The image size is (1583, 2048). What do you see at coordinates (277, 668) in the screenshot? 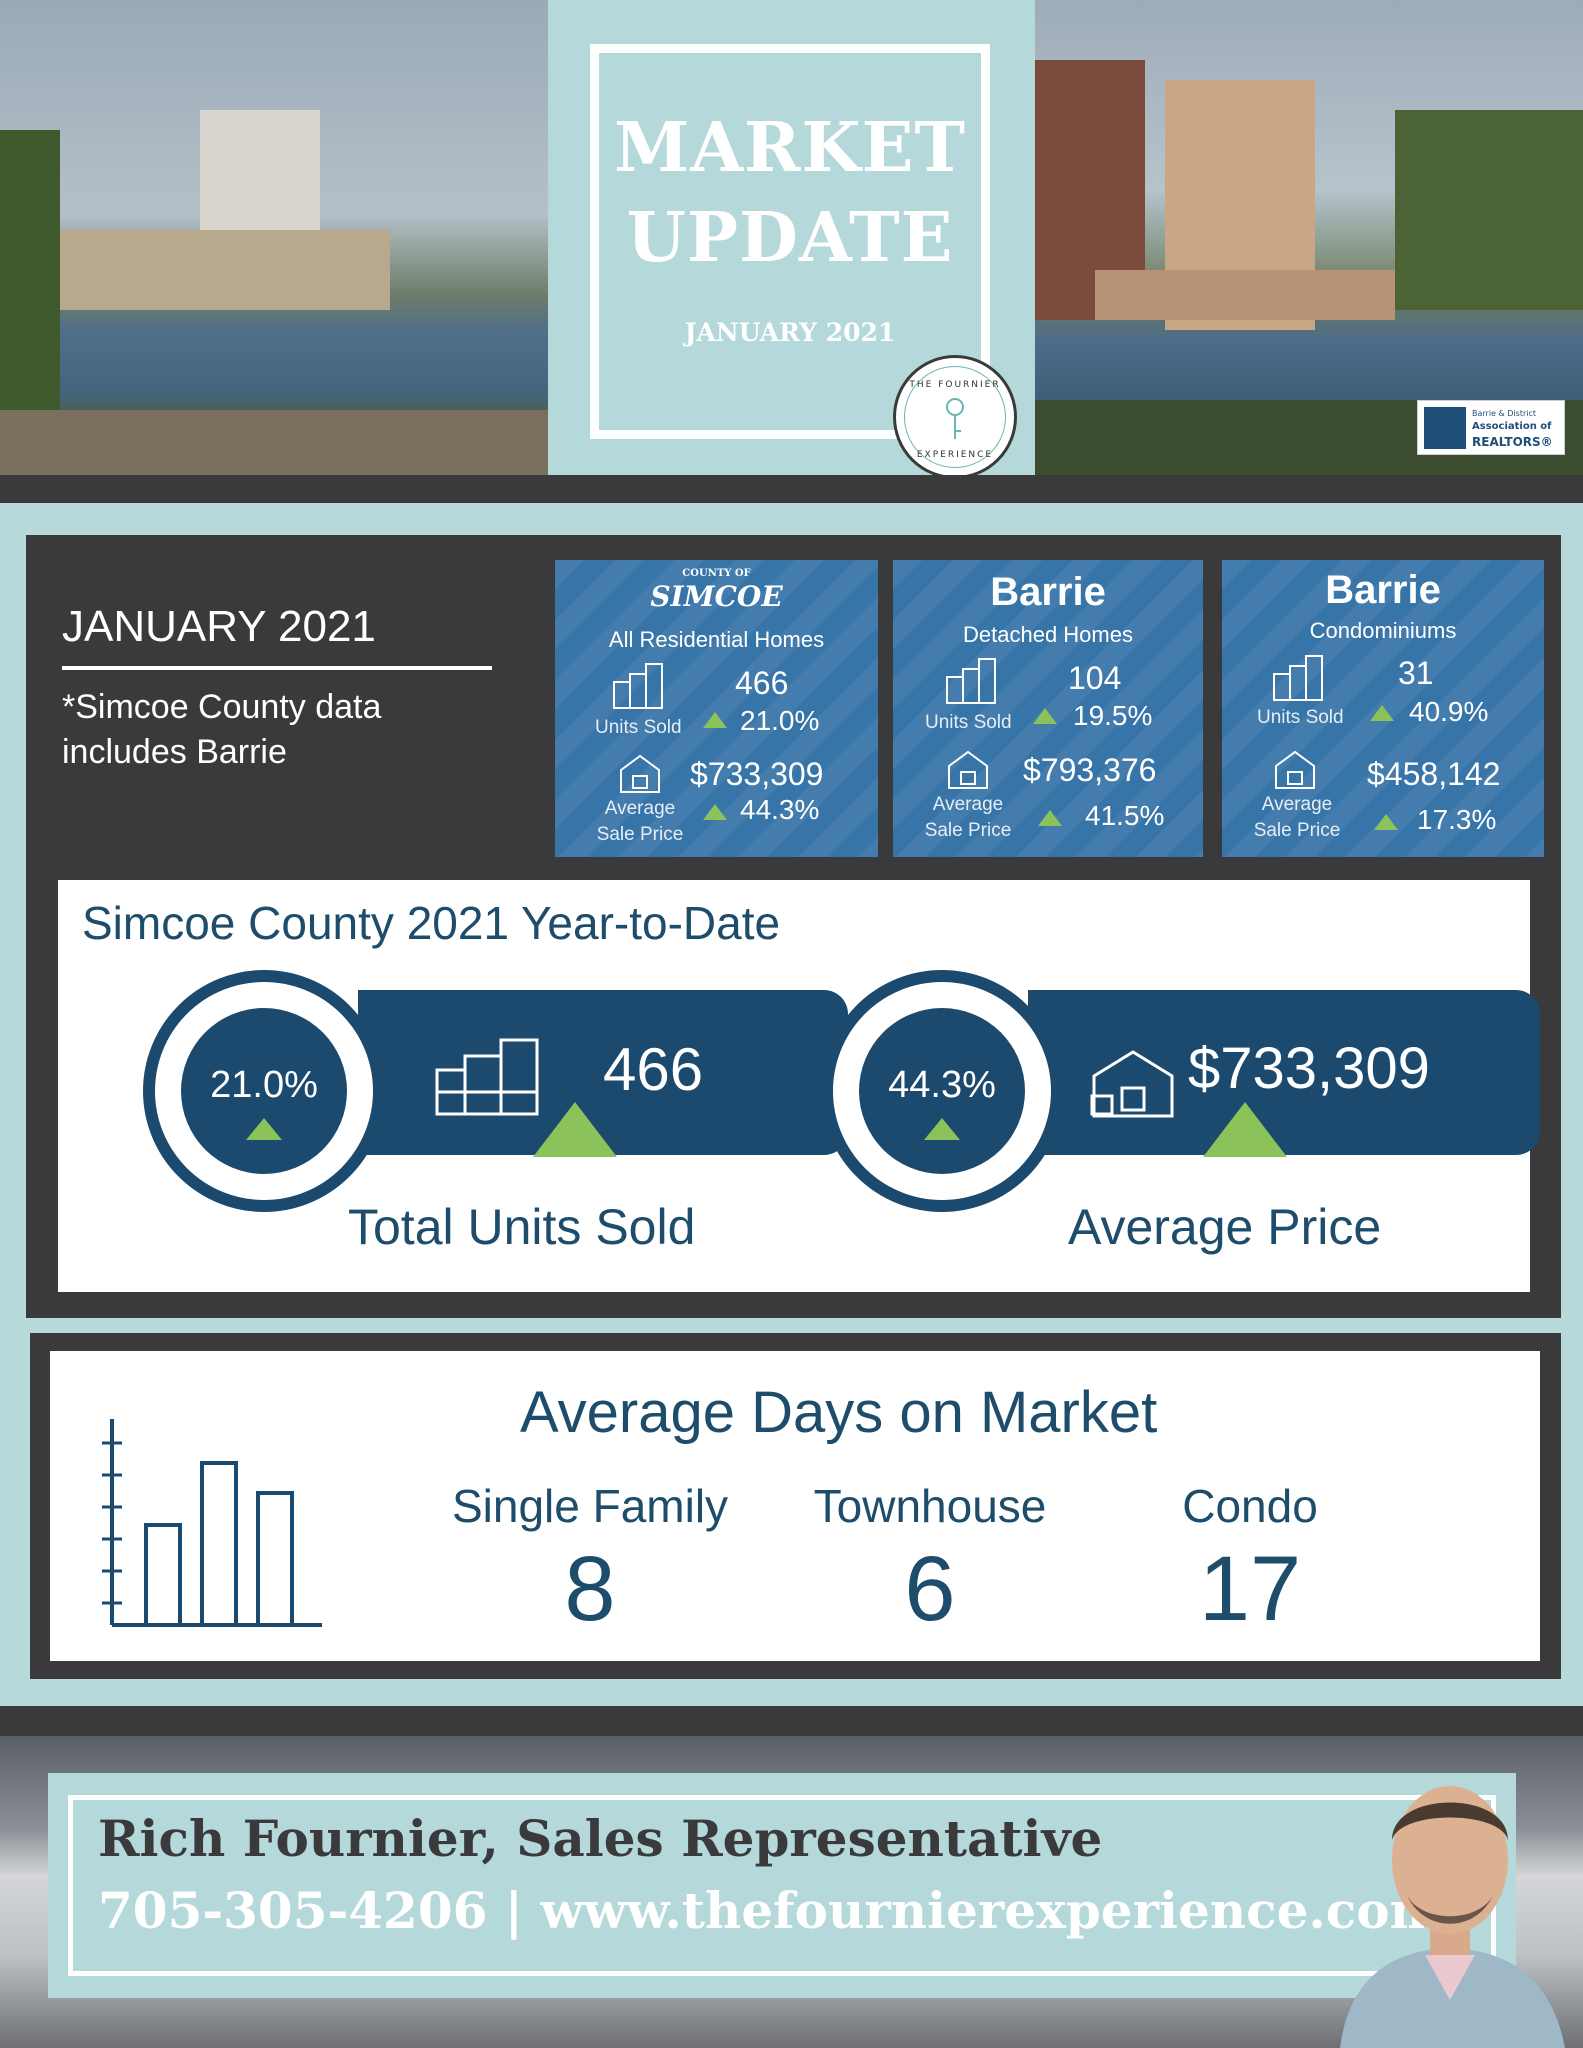
I see `summary-divider` at bounding box center [277, 668].